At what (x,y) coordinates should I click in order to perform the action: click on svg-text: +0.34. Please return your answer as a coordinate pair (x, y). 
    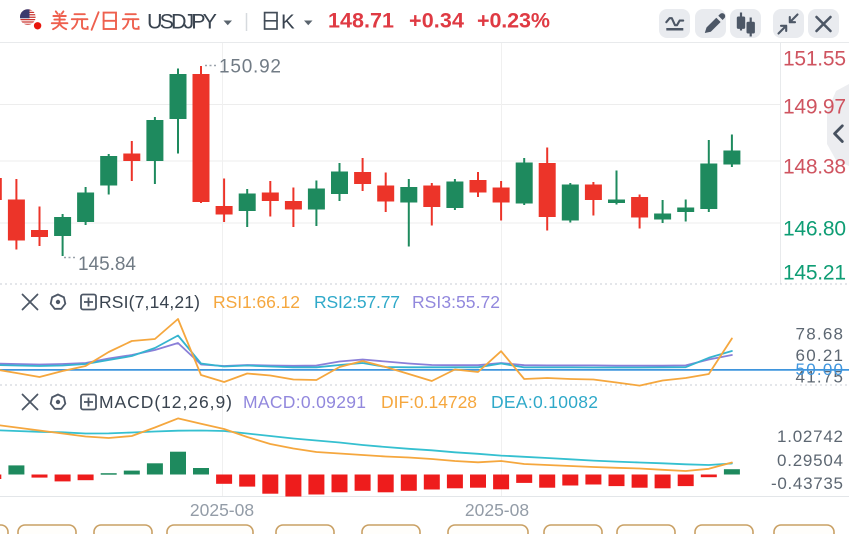
    Looking at the image, I should click on (436, 21).